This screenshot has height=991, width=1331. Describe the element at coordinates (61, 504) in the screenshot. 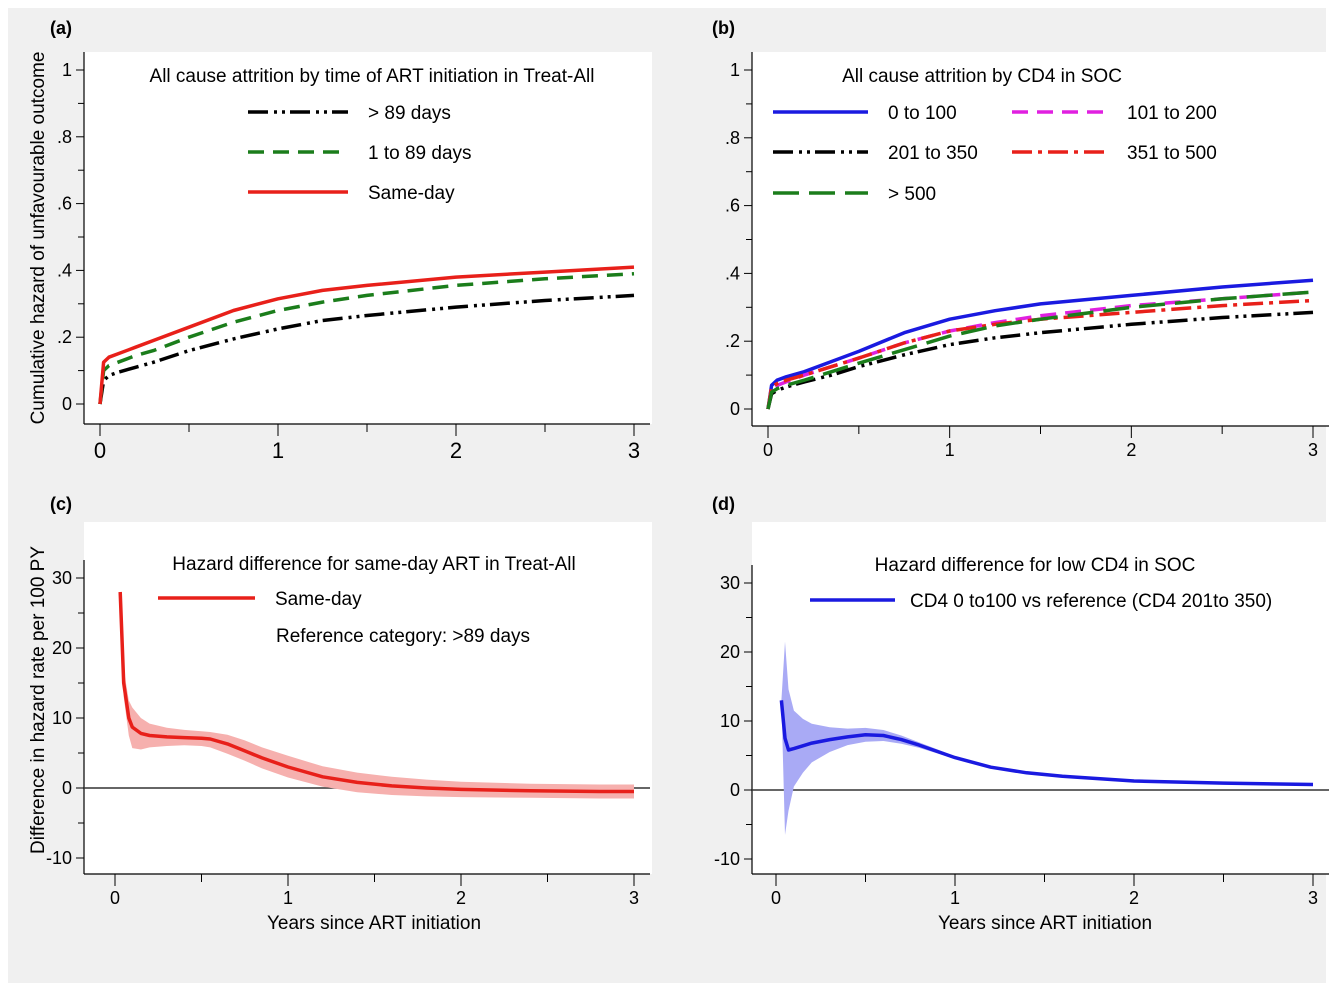

I see `panel-label-c: (c)` at that location.